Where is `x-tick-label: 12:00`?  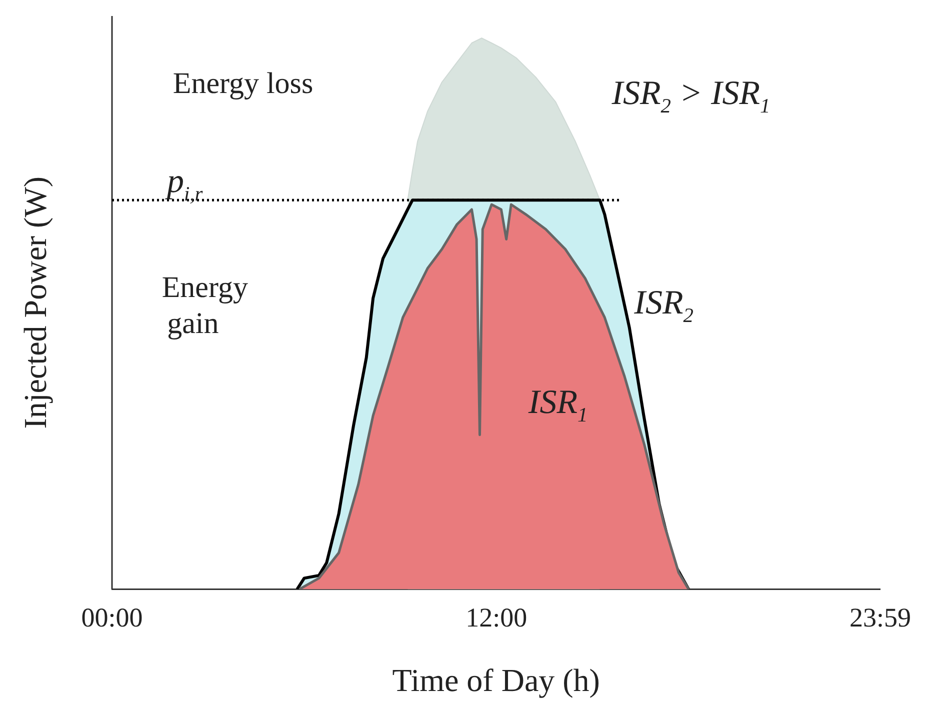
x-tick-label: 12:00 is located at coordinates (497, 617).